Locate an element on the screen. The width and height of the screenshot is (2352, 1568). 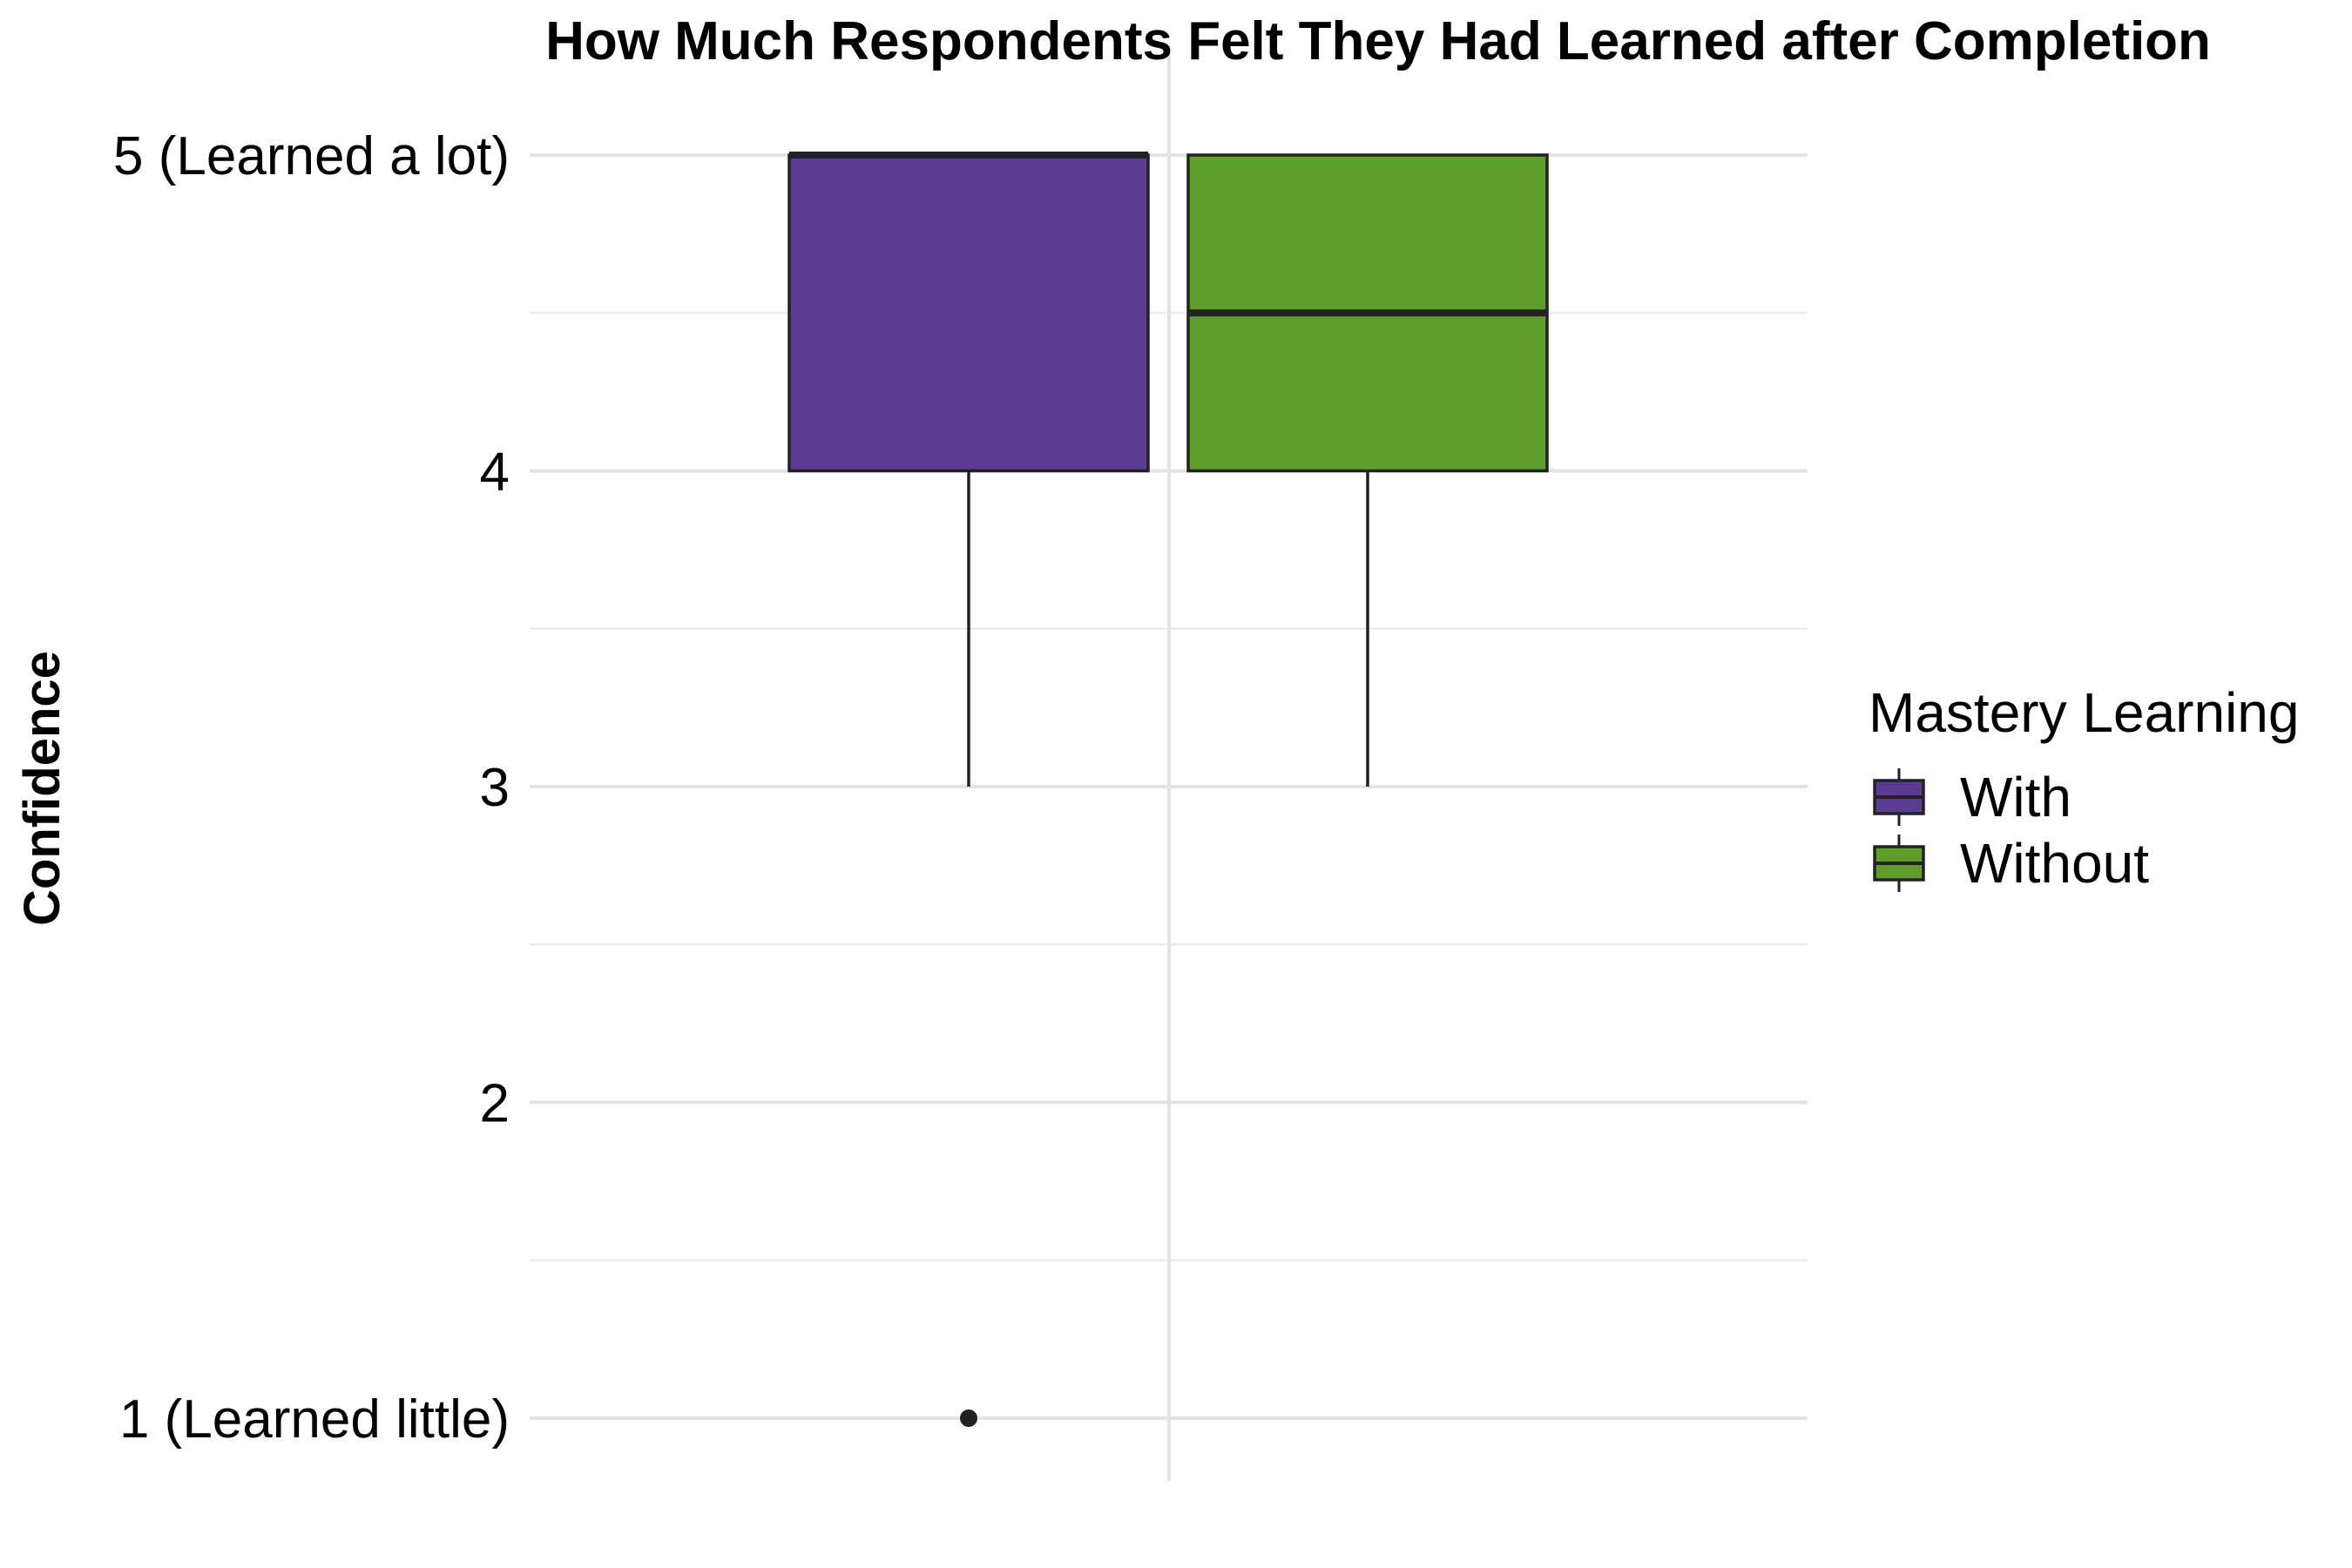
legend-label: Without is located at coordinates (2054, 864).